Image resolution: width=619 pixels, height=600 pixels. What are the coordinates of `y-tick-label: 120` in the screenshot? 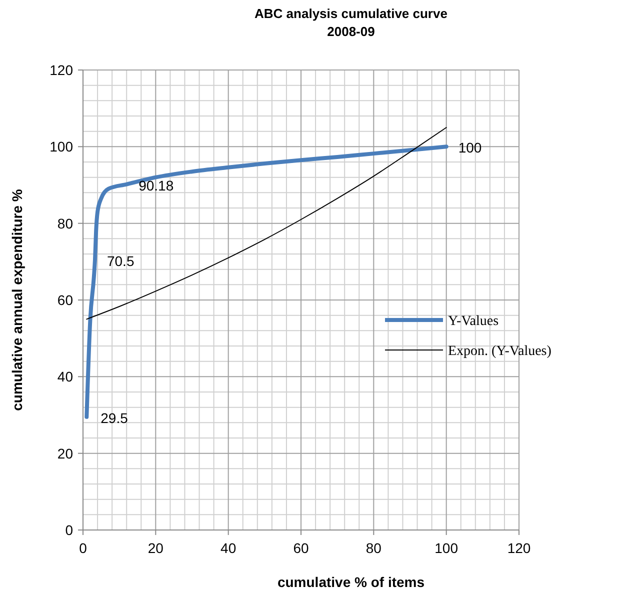 It's located at (62, 70).